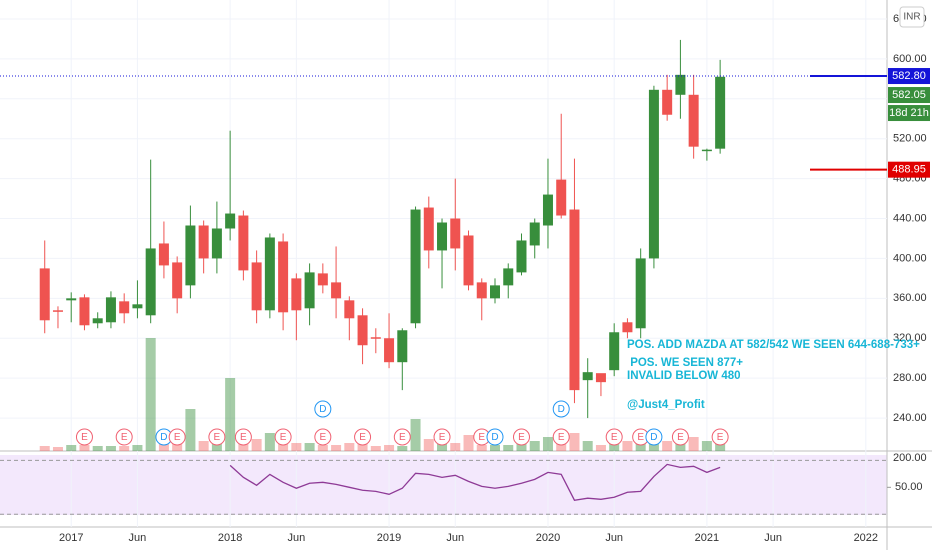 The image size is (932, 550). I want to click on y-tick-label: 280.00, so click(910, 378).